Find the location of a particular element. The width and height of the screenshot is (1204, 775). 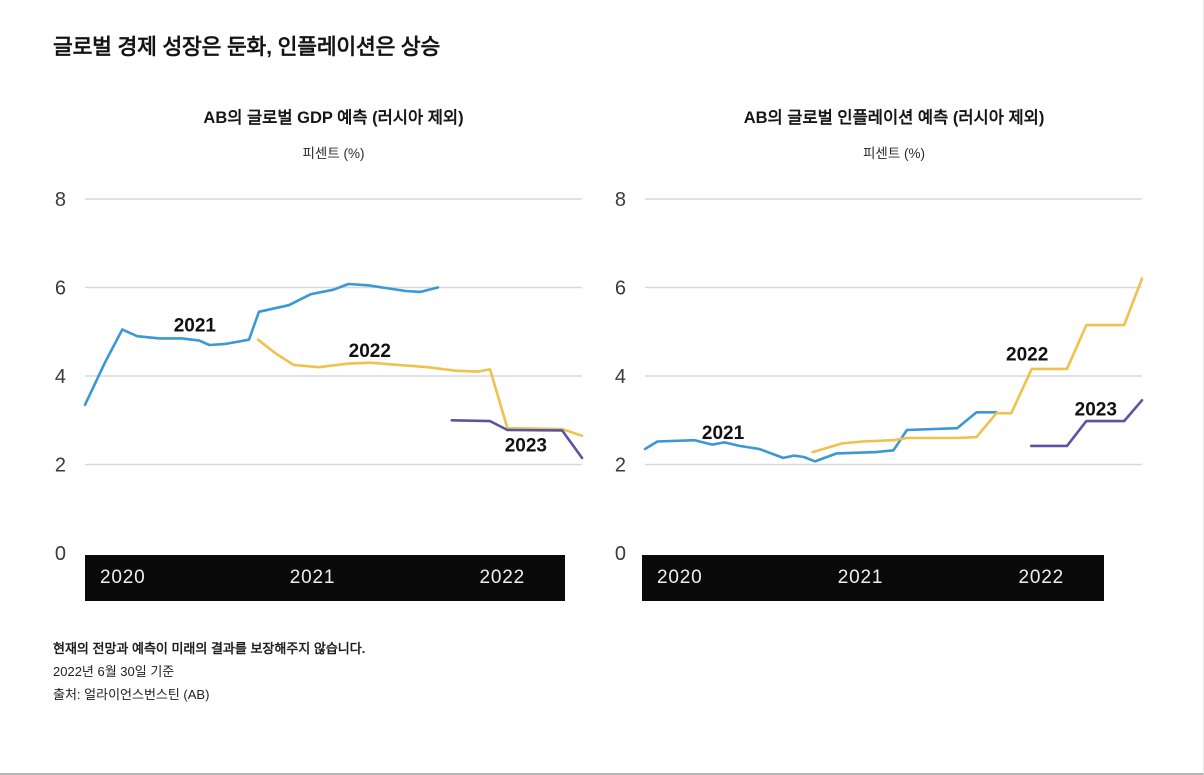

inflation-x-tick-2020: 2020 is located at coordinates (680, 577).